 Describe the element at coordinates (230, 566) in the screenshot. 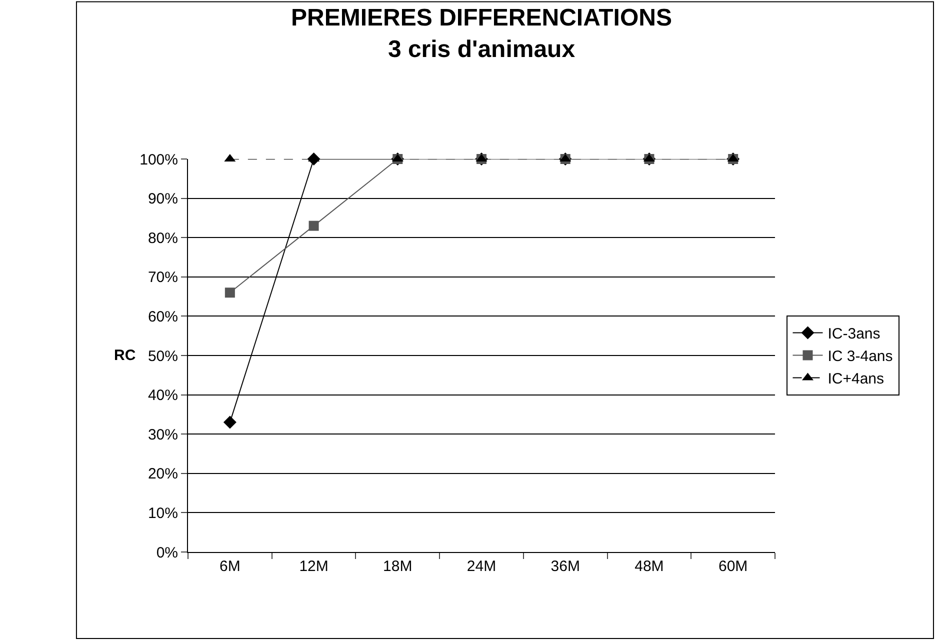

I see `x-tick-label: 6M` at that location.